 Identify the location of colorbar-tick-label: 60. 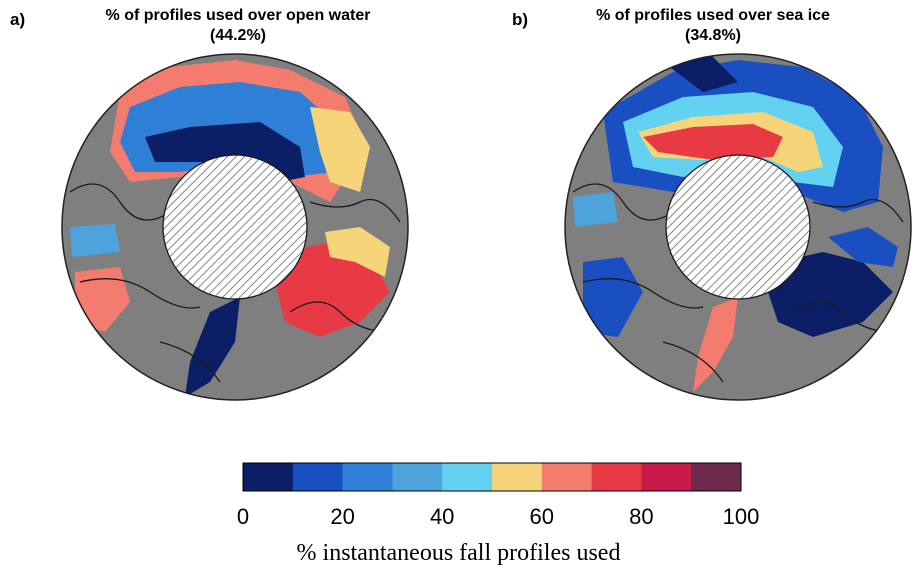
(542, 516).